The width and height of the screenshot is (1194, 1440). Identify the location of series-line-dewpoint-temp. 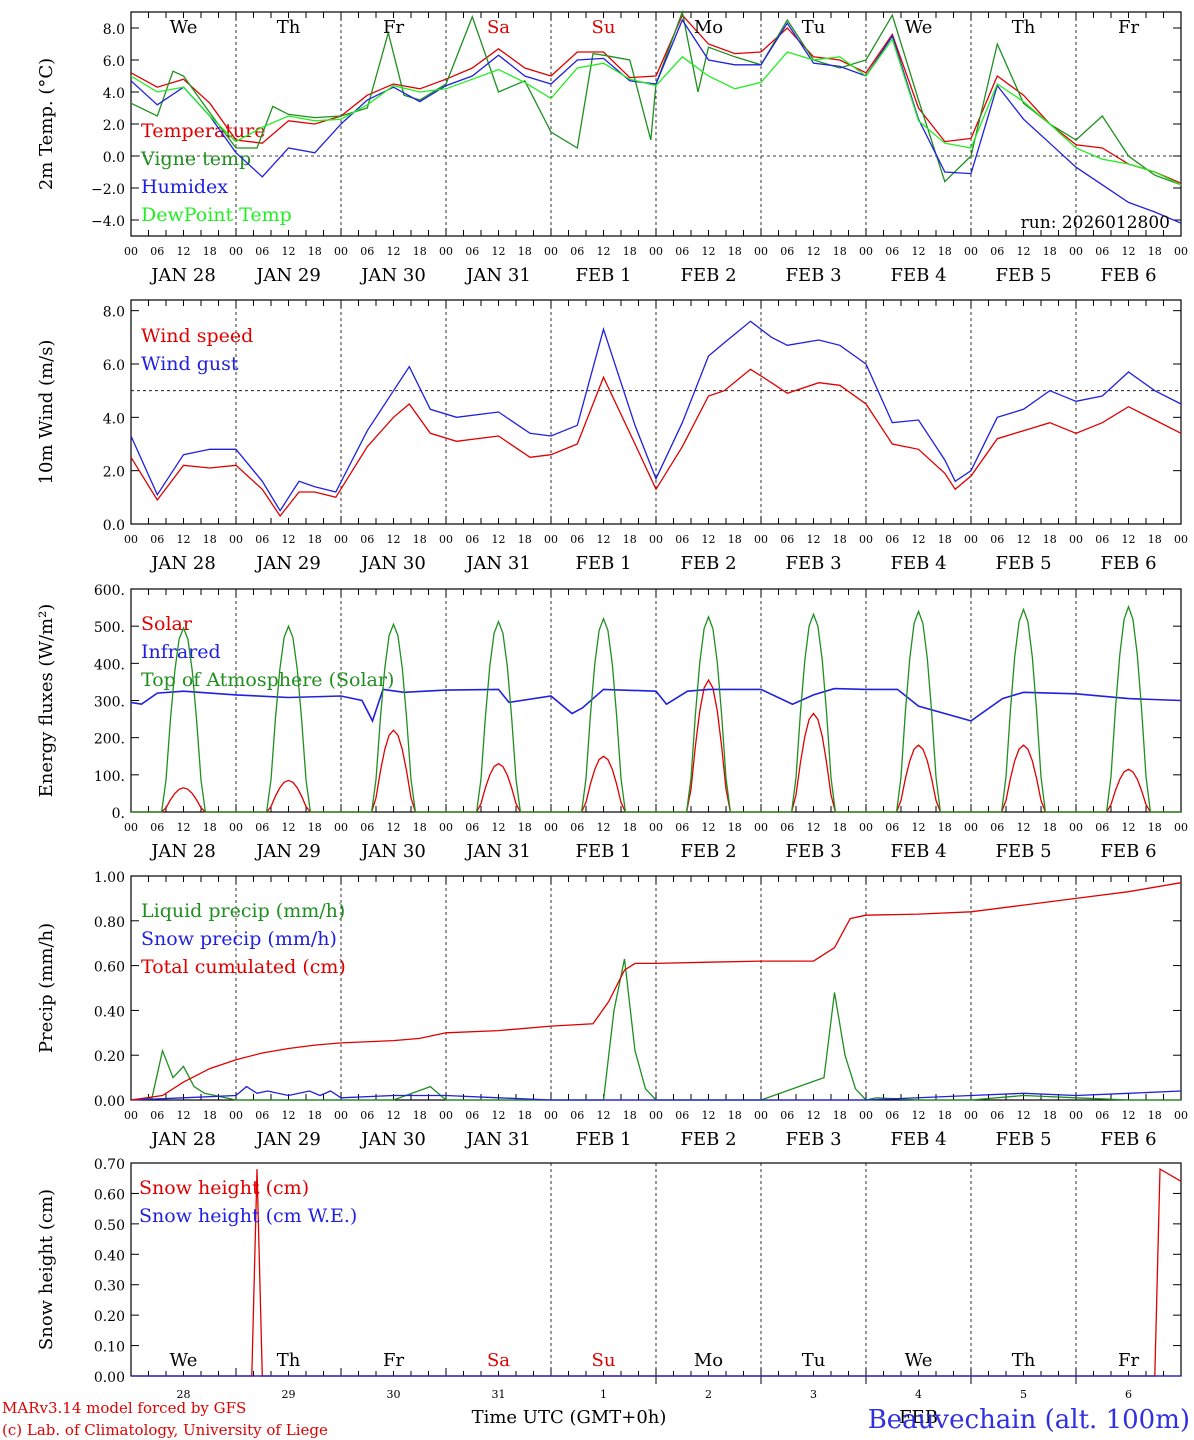
(656, 111).